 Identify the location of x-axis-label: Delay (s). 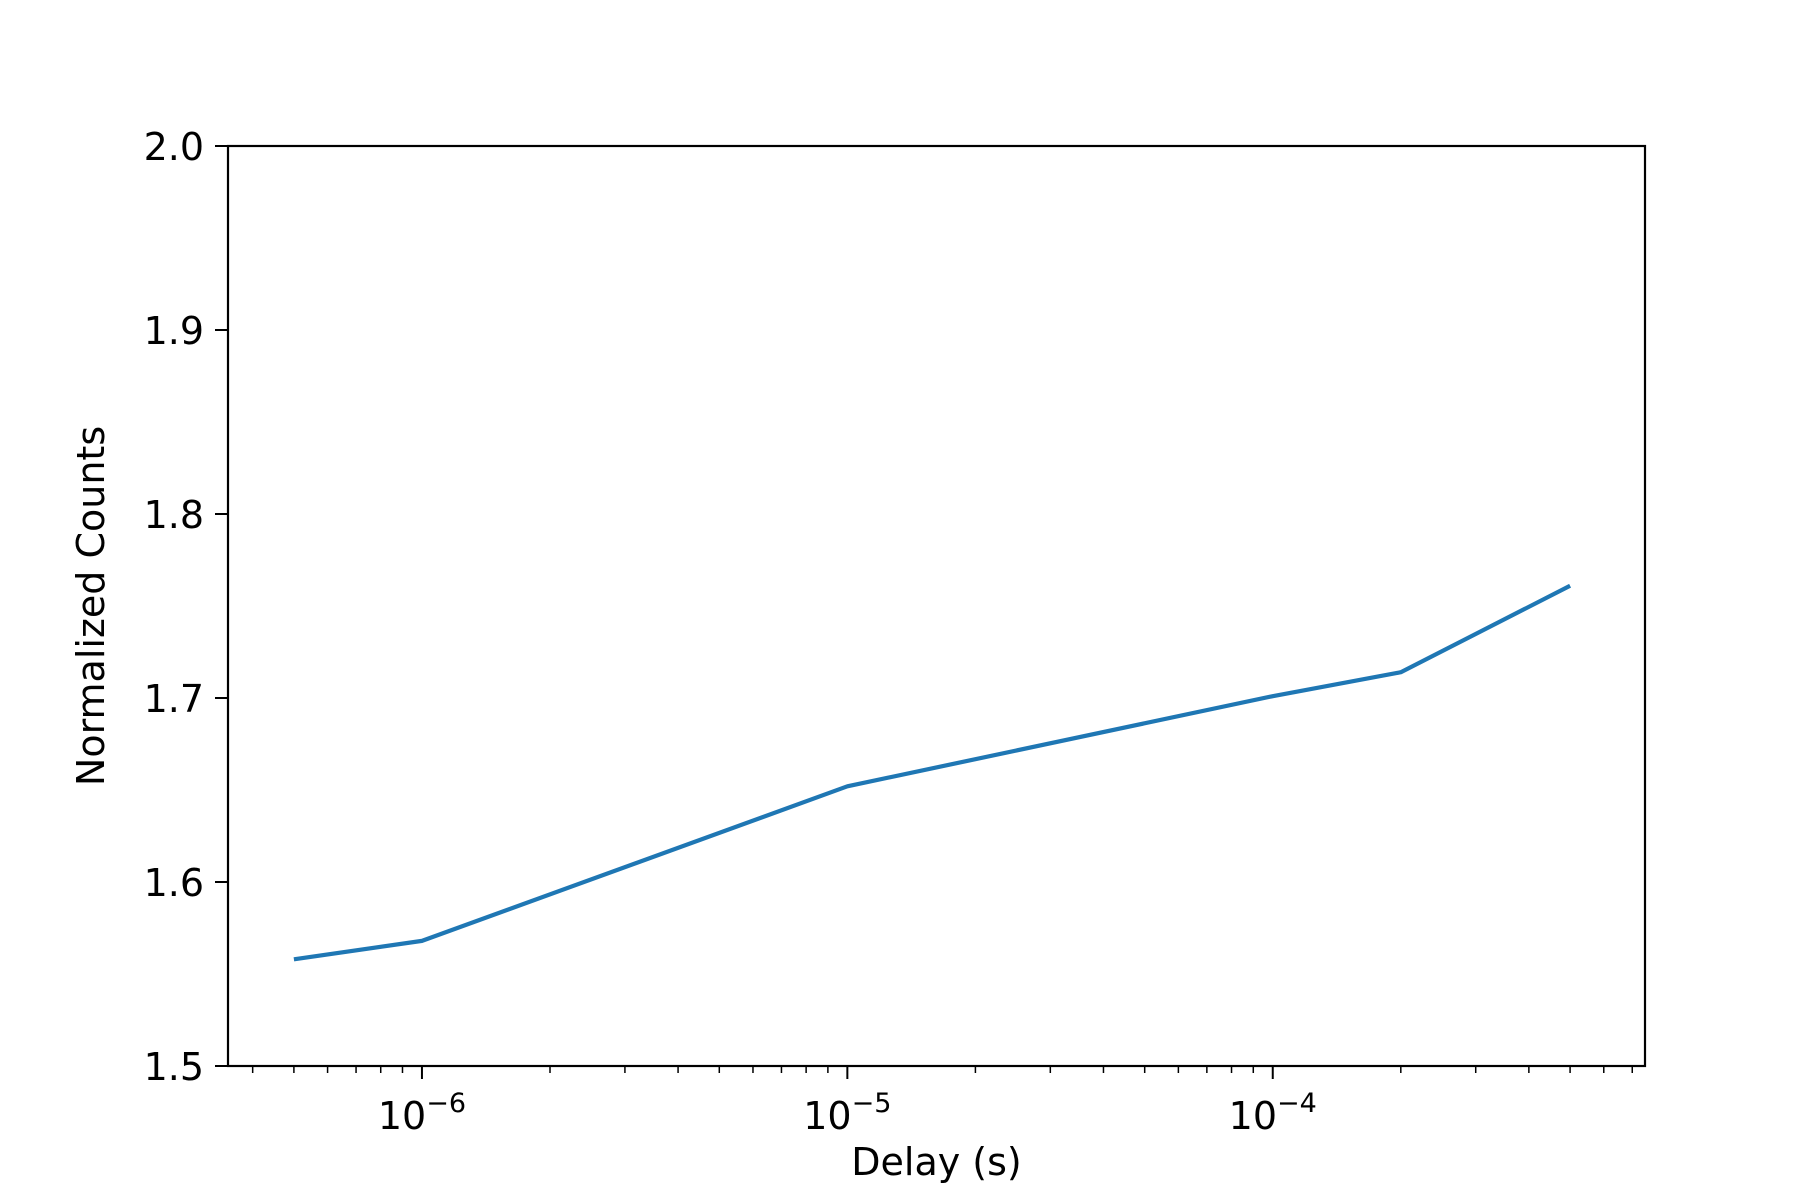
(936, 1162).